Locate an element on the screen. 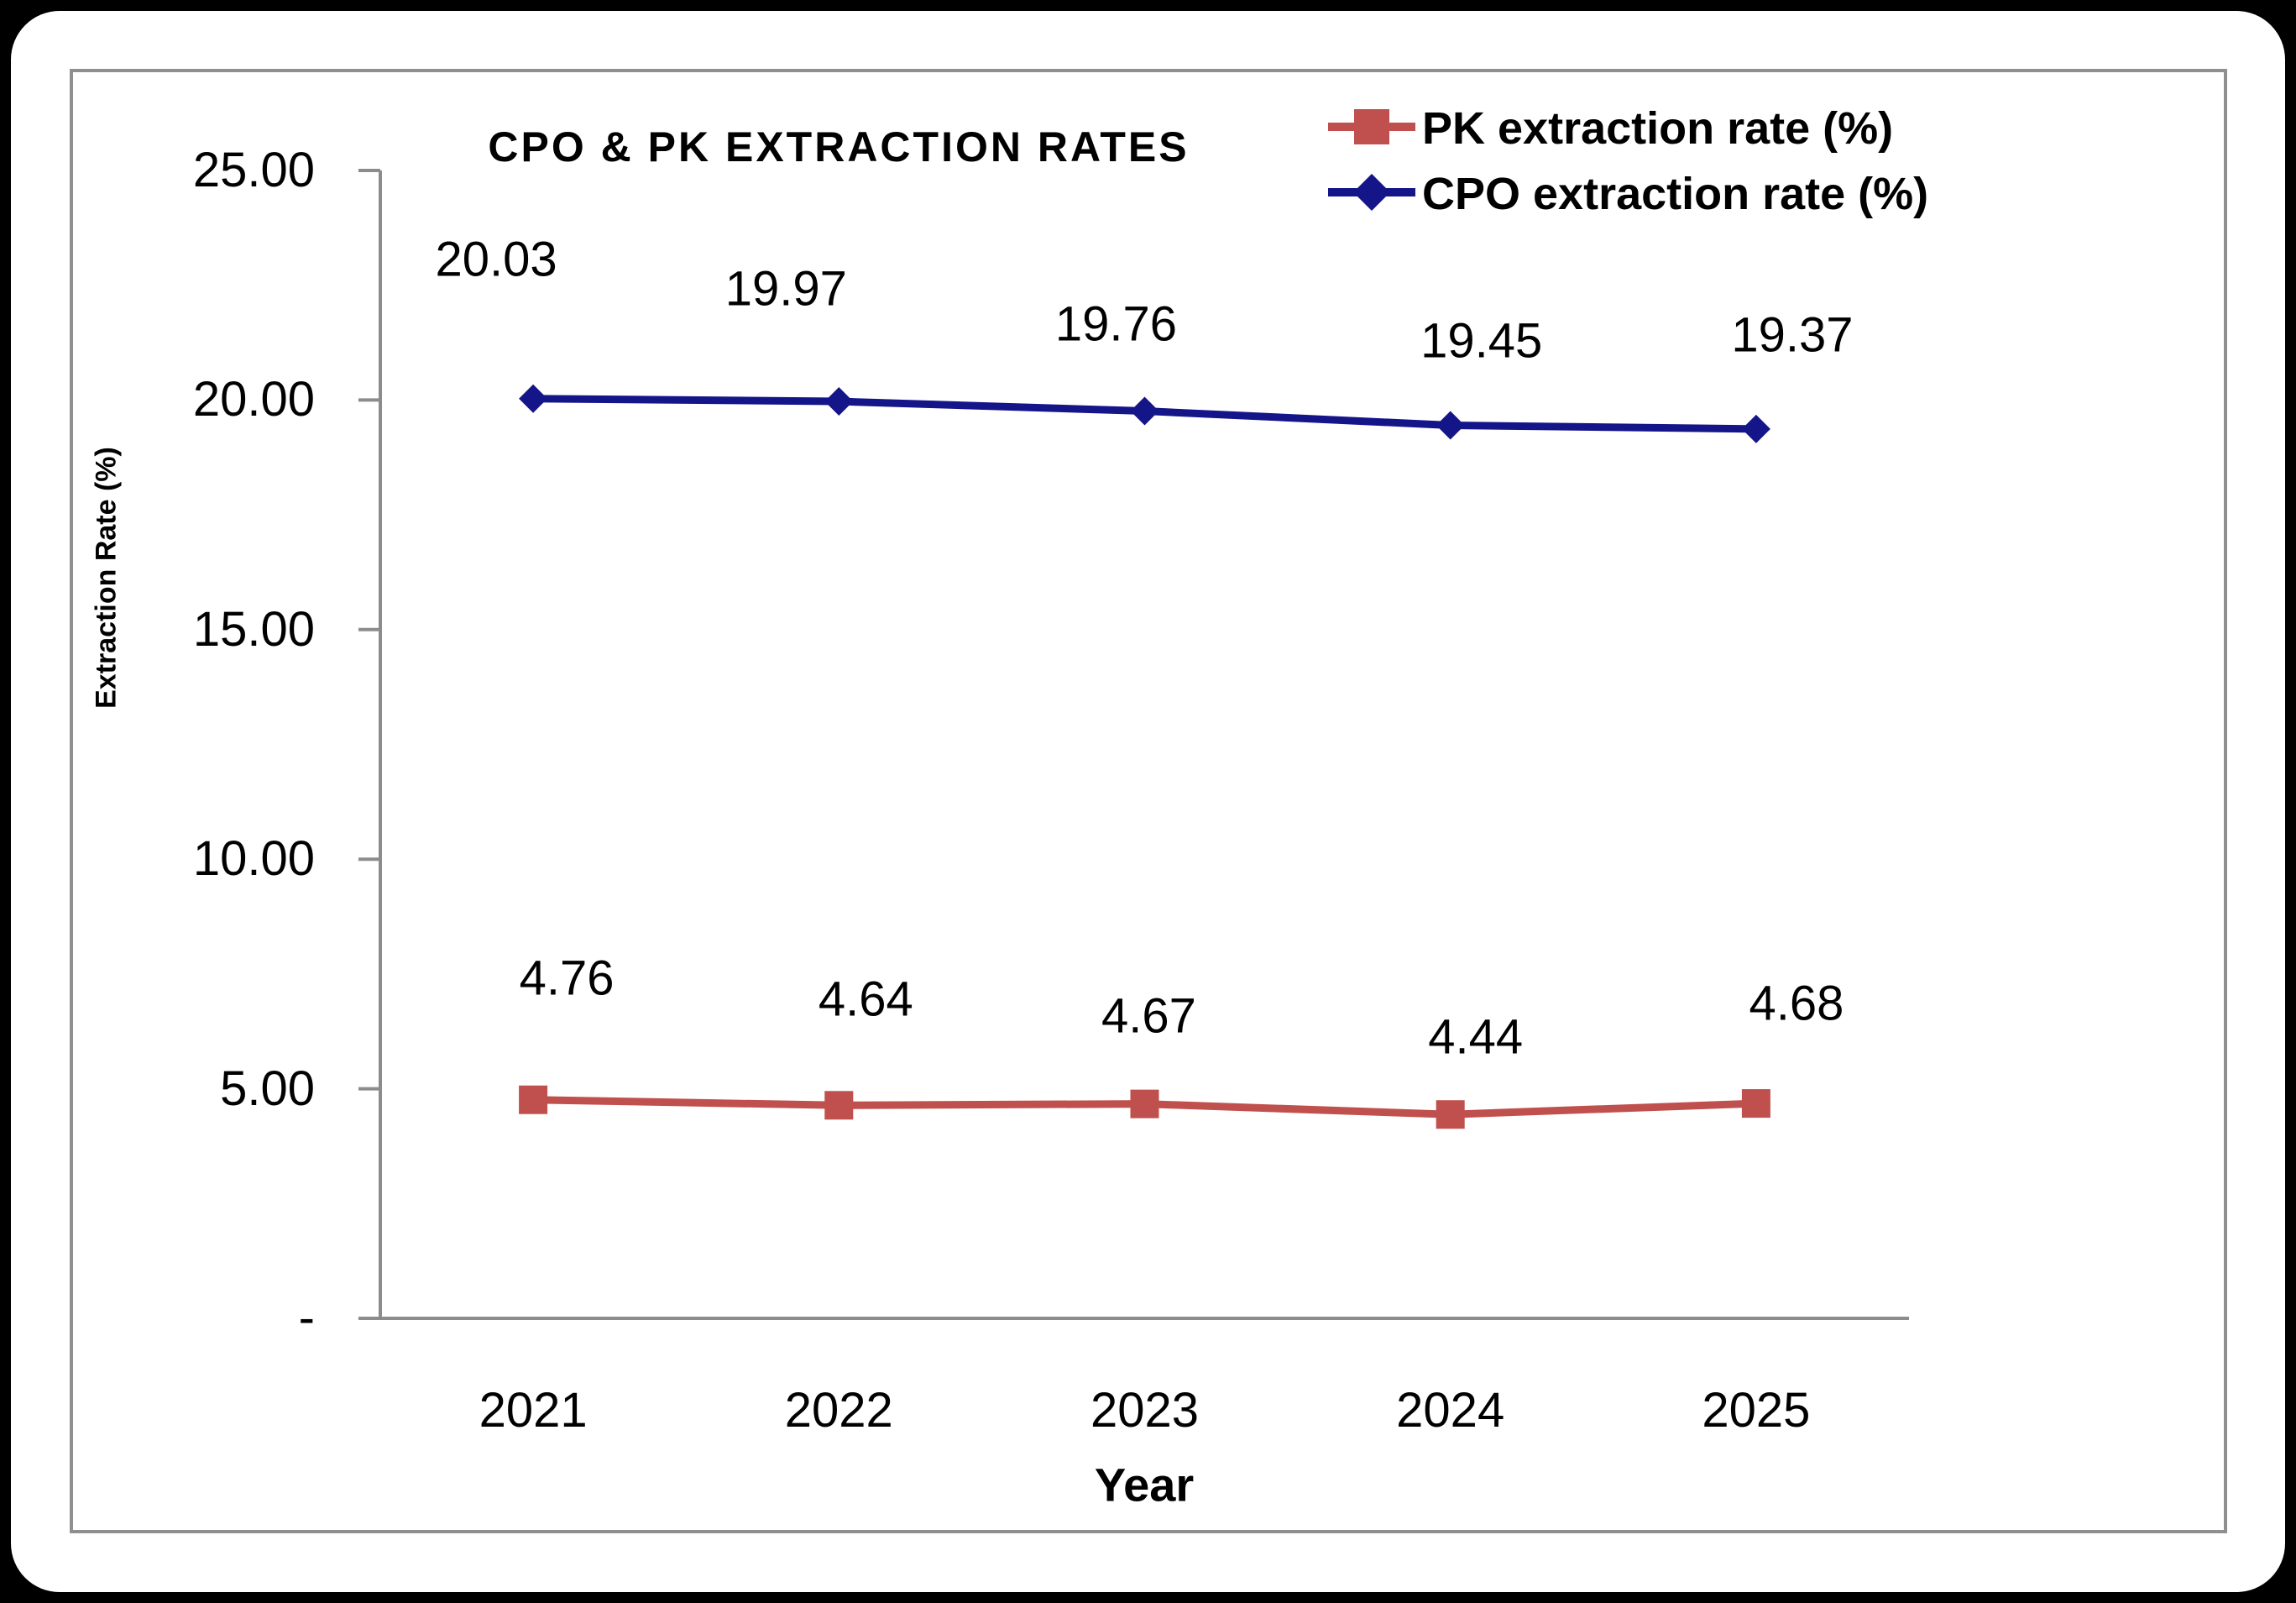 This screenshot has height=1603, width=2296. data-label: 4.64 is located at coordinates (865, 999).